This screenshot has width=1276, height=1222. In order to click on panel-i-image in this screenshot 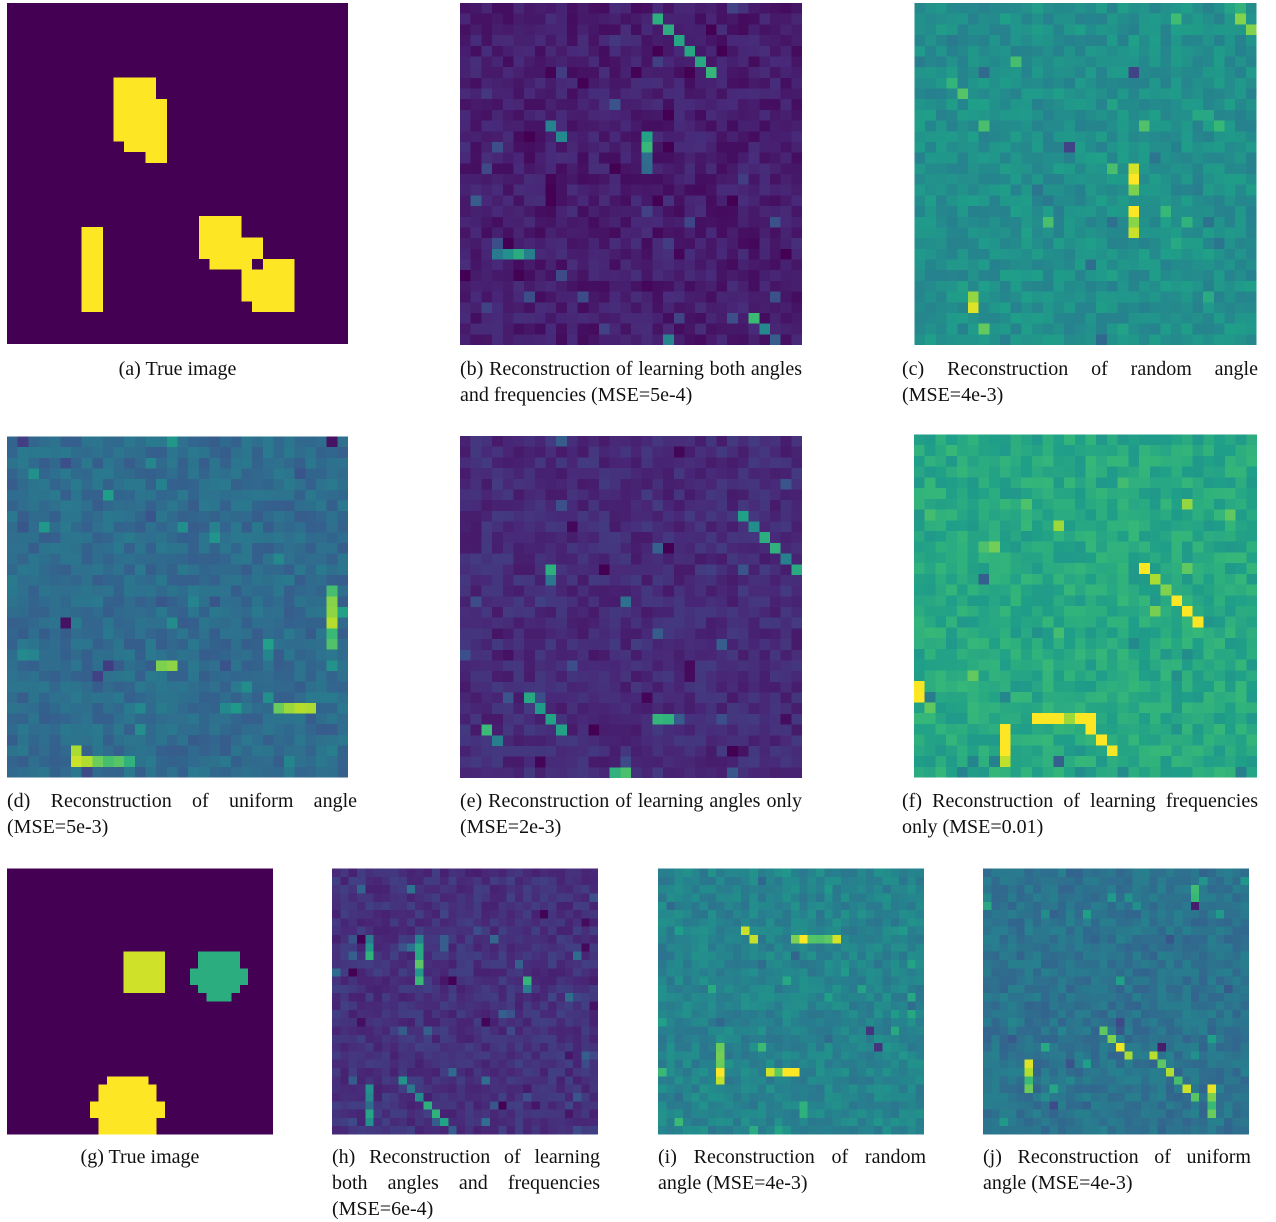, I will do `click(791, 1001)`.